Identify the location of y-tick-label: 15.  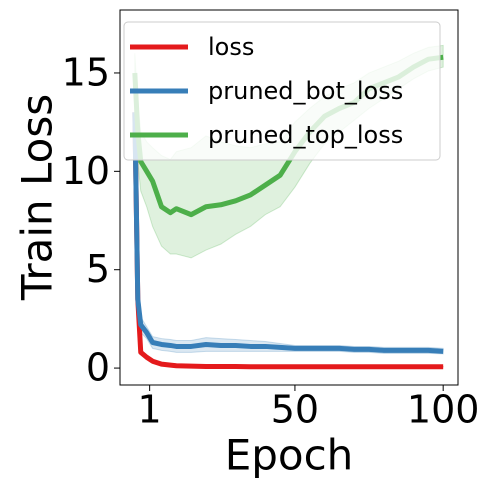
(86, 72).